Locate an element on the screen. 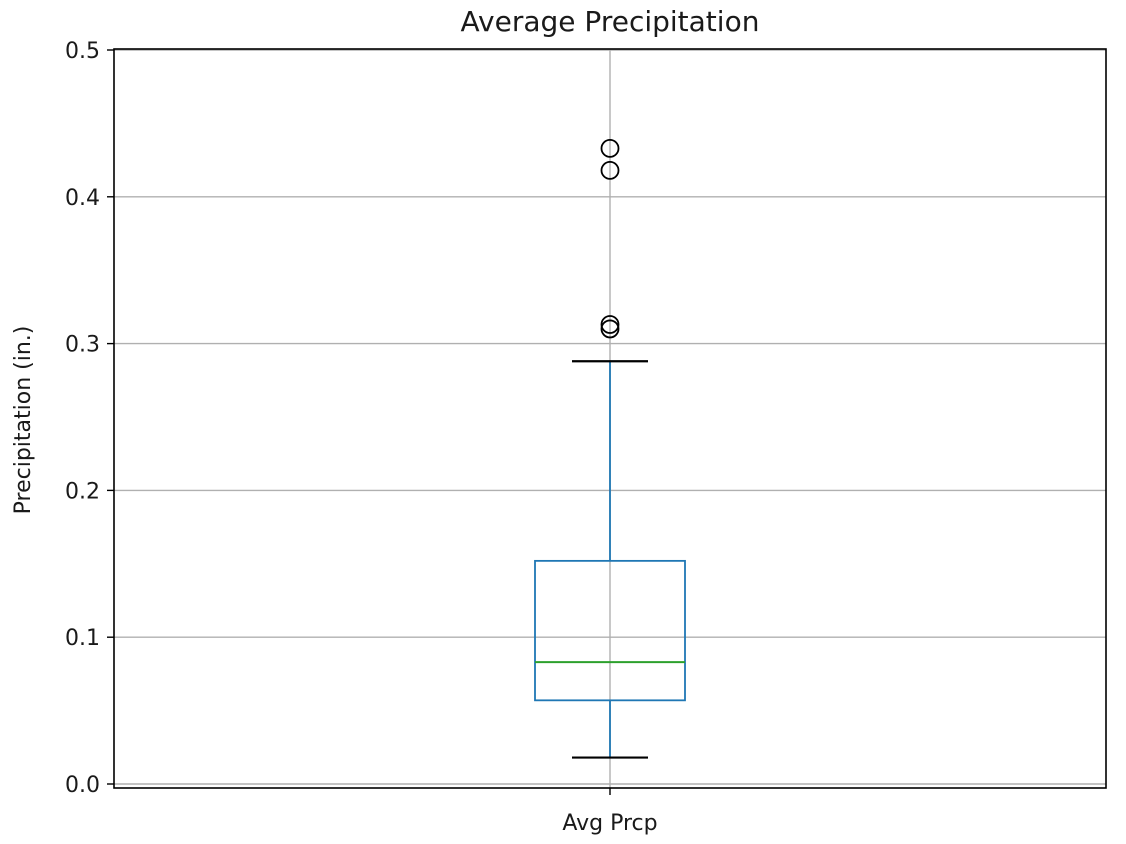 The width and height of the screenshot is (1126, 844). iqr-box is located at coordinates (610, 630).